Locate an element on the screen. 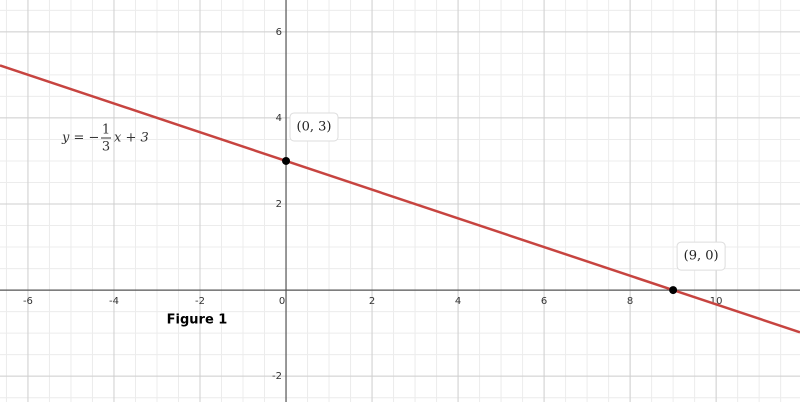 The width and height of the screenshot is (800, 402). x-tick-label: 10 is located at coordinates (716, 301).